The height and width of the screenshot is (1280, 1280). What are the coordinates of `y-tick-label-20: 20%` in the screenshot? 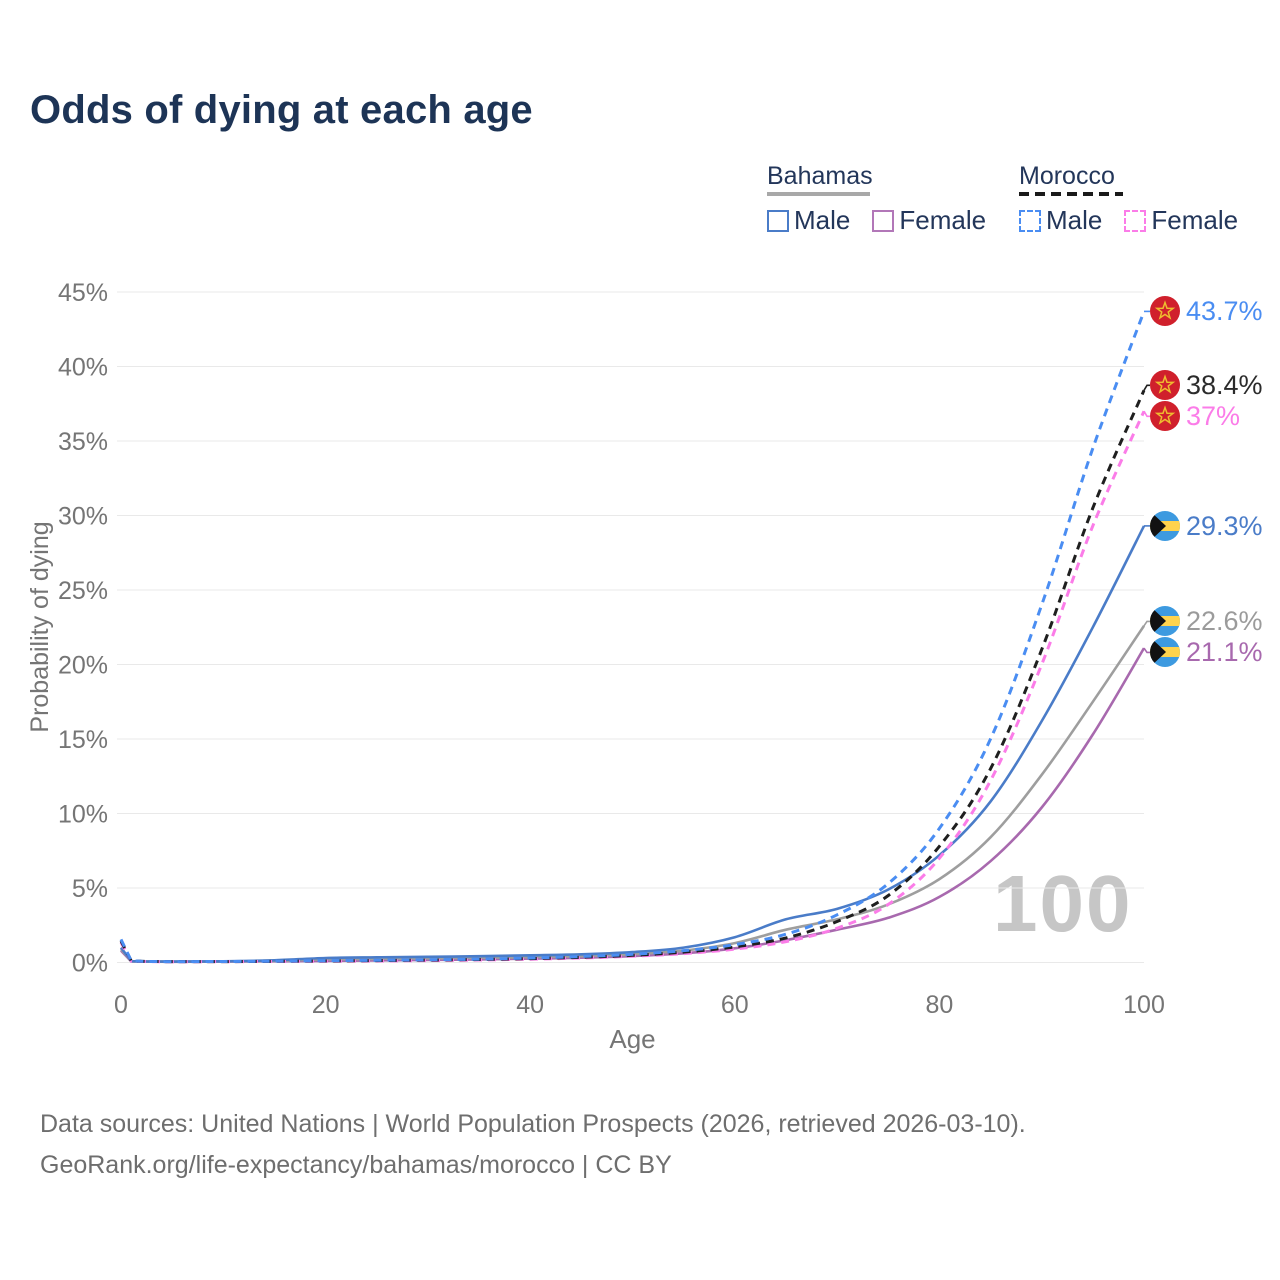 It's located at (83, 666).